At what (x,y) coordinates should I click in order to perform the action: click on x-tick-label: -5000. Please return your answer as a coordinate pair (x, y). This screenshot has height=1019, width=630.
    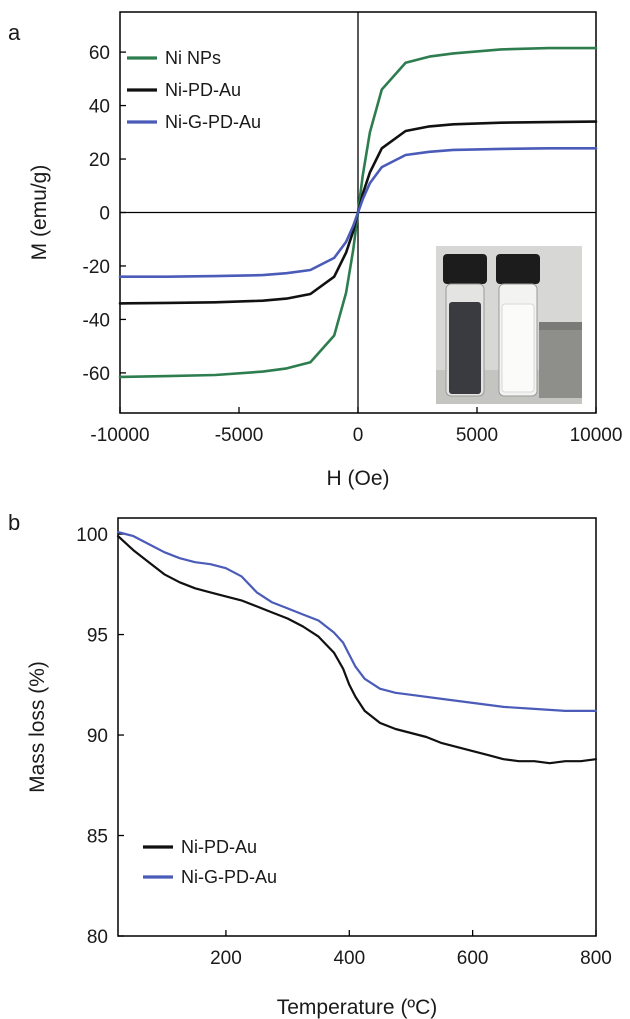
    Looking at the image, I should click on (239, 435).